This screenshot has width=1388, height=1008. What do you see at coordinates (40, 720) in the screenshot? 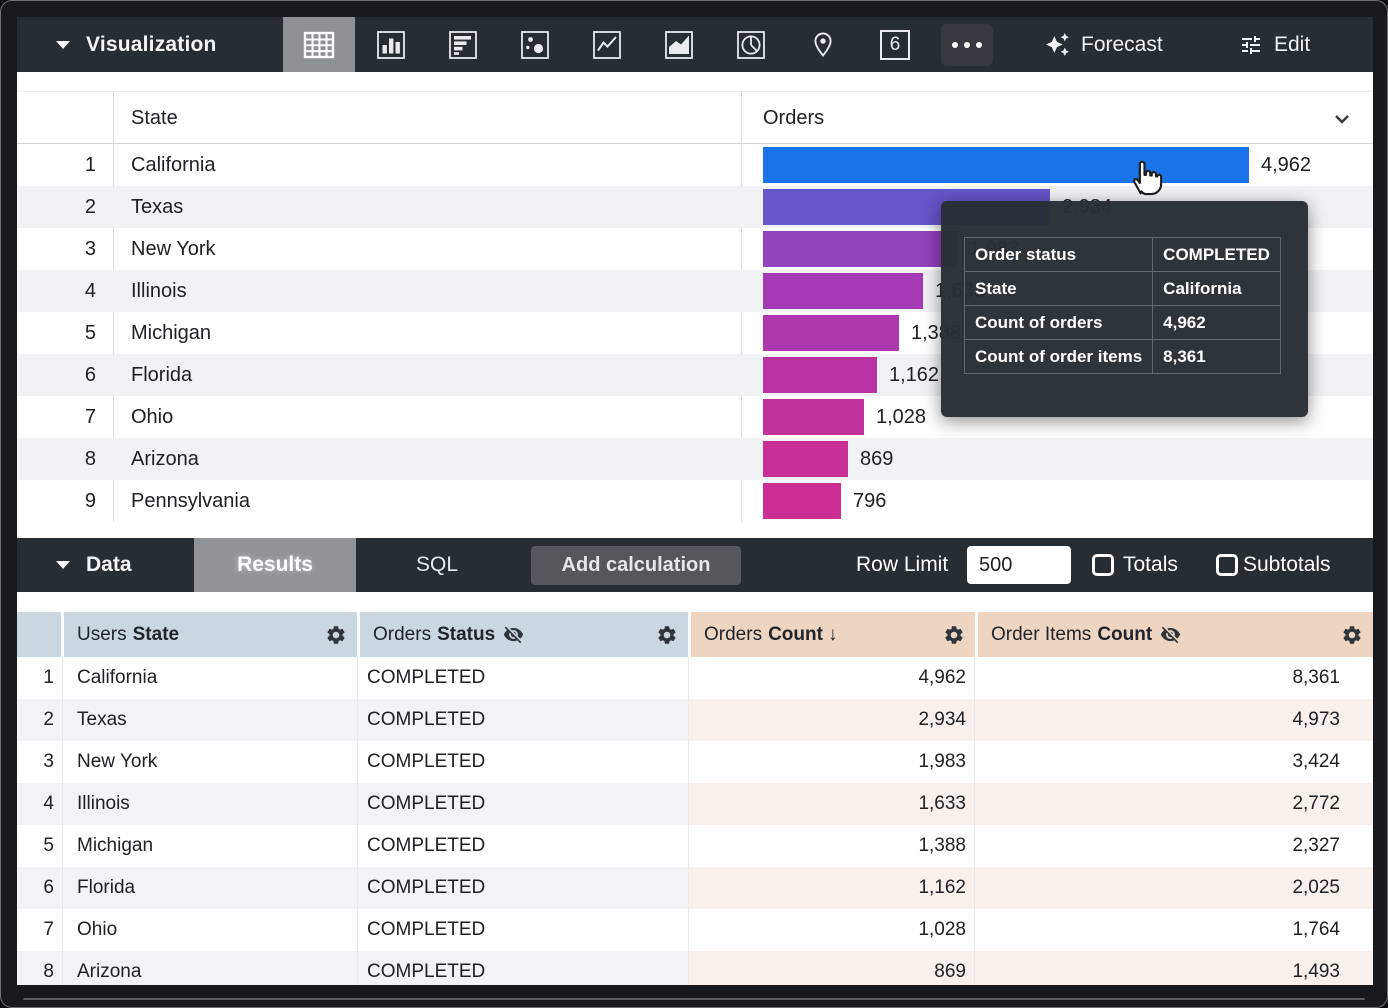
I see `row-number: 2` at bounding box center [40, 720].